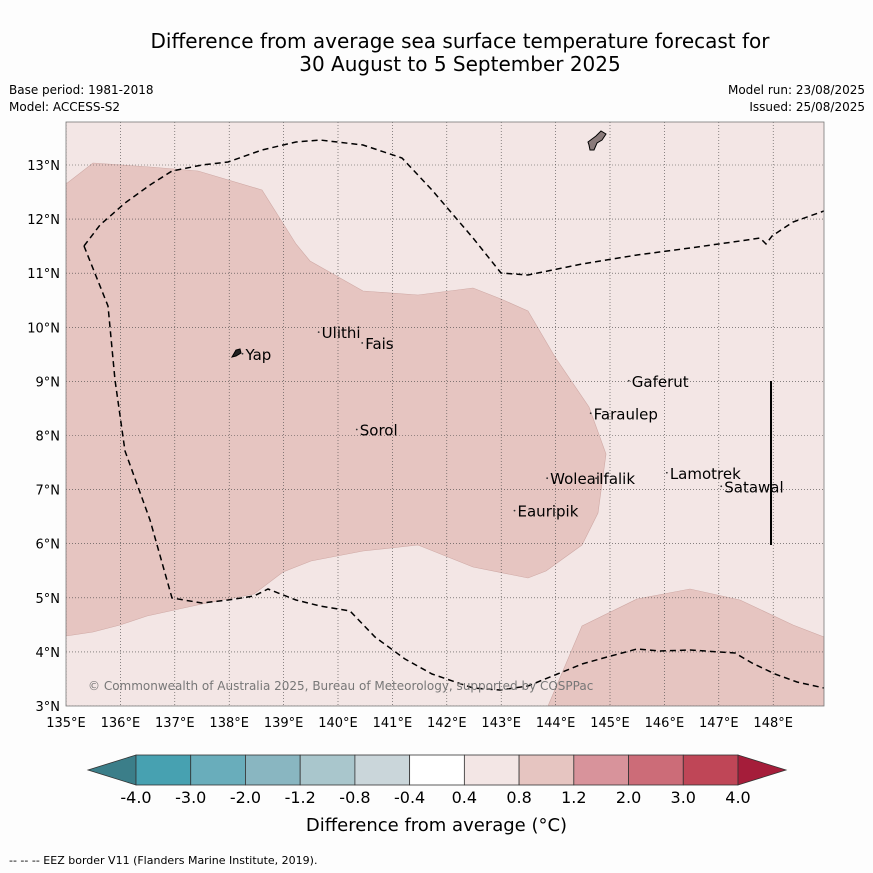 The image size is (873, 873). Describe the element at coordinates (258, 355) in the screenshot. I see `place-label-yap: Yap` at that location.